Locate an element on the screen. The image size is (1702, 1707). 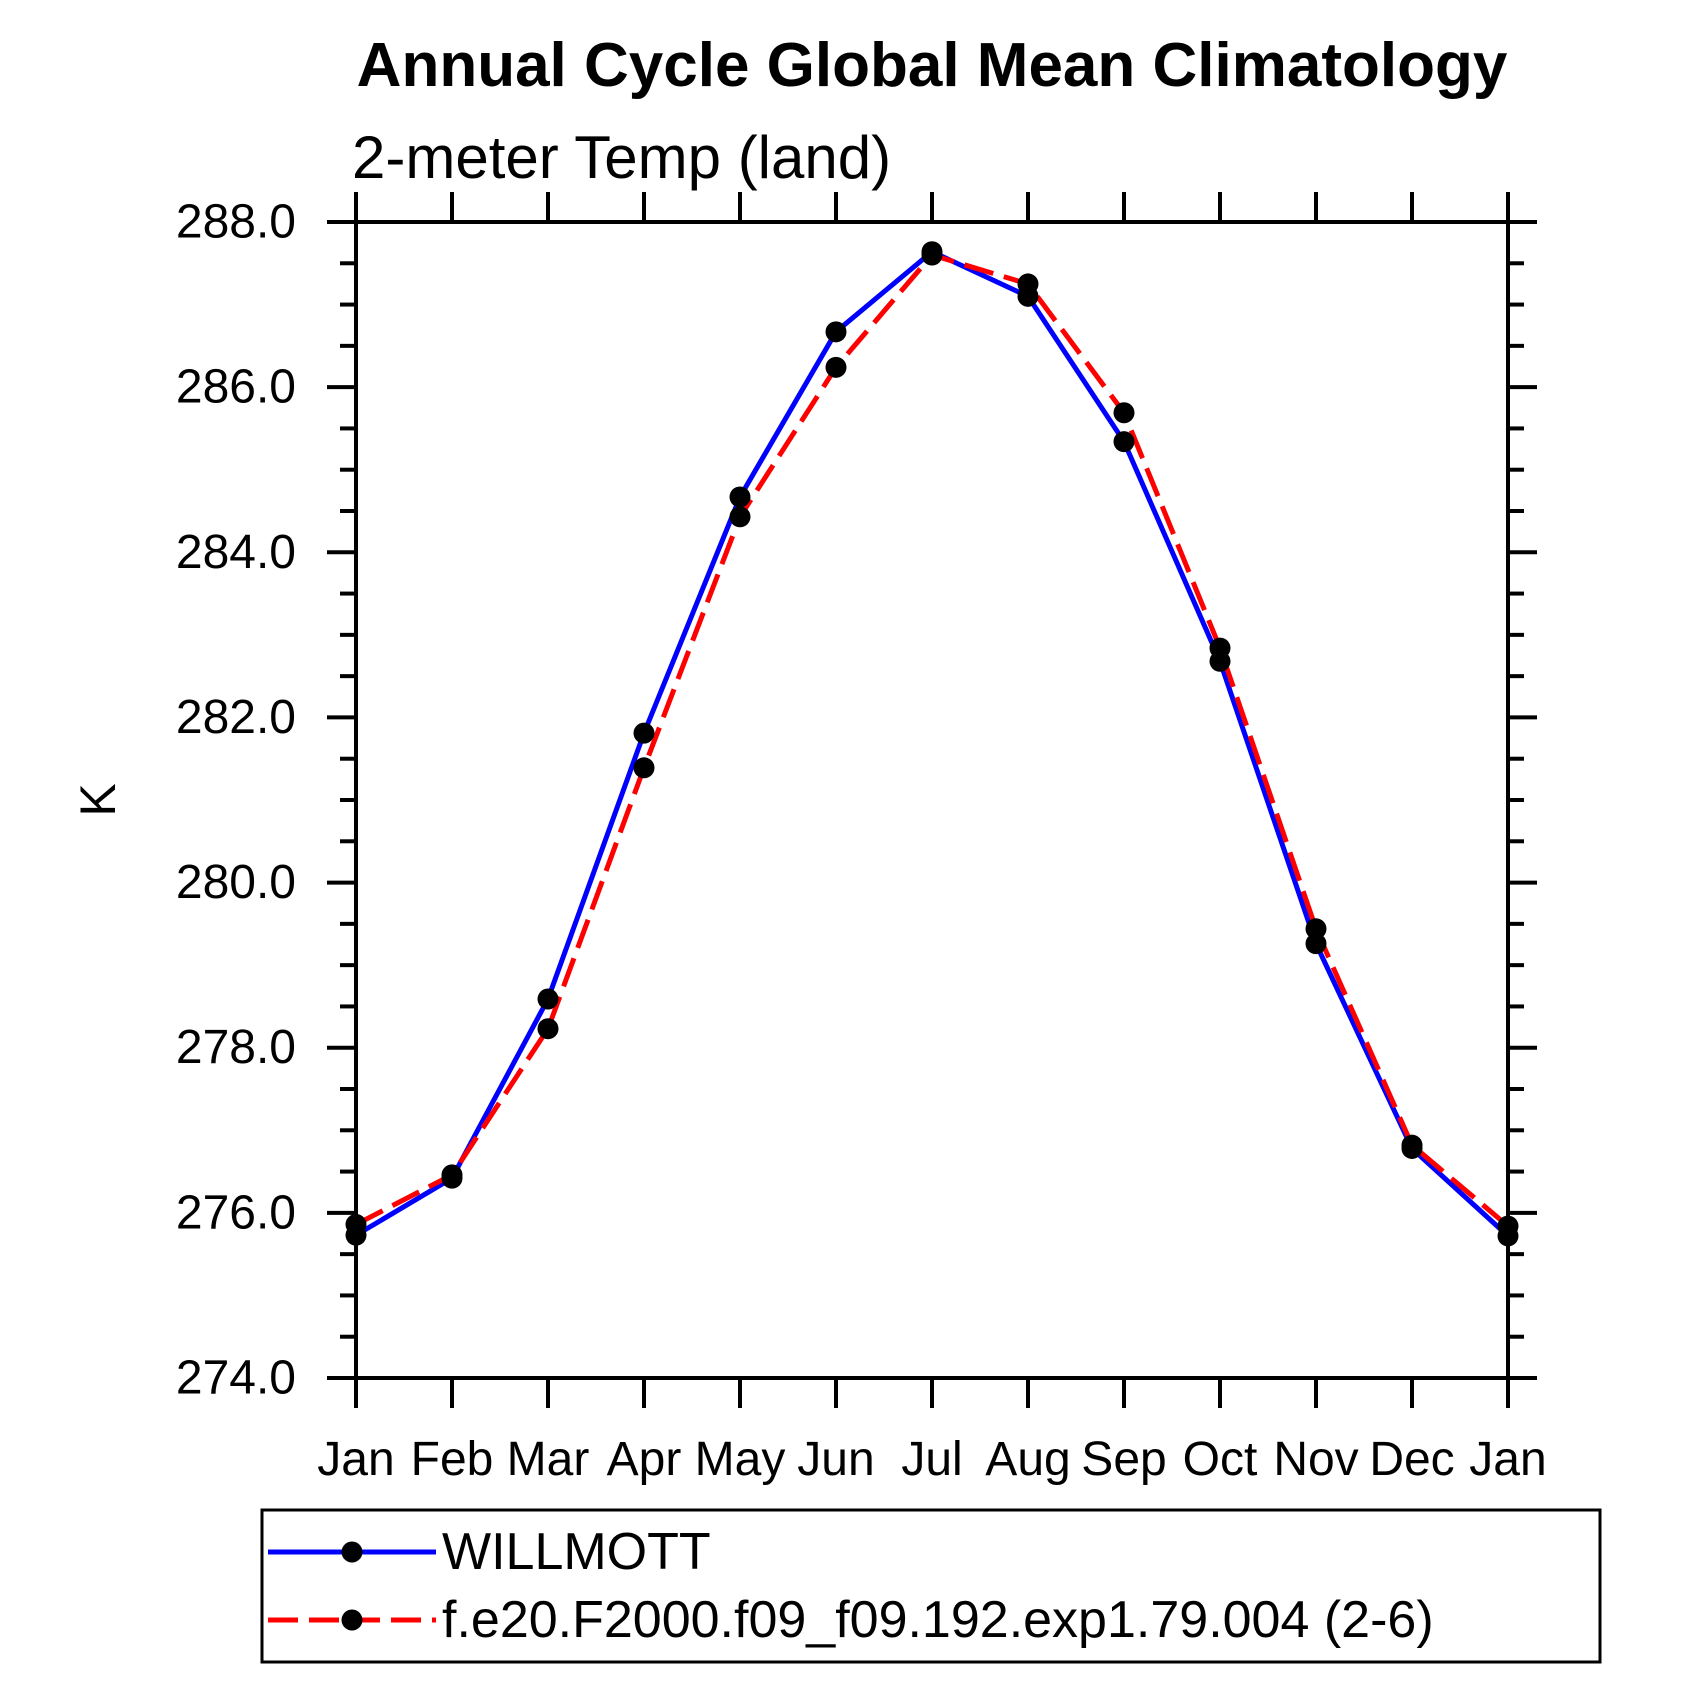
legend-box is located at coordinates (931, 1586).